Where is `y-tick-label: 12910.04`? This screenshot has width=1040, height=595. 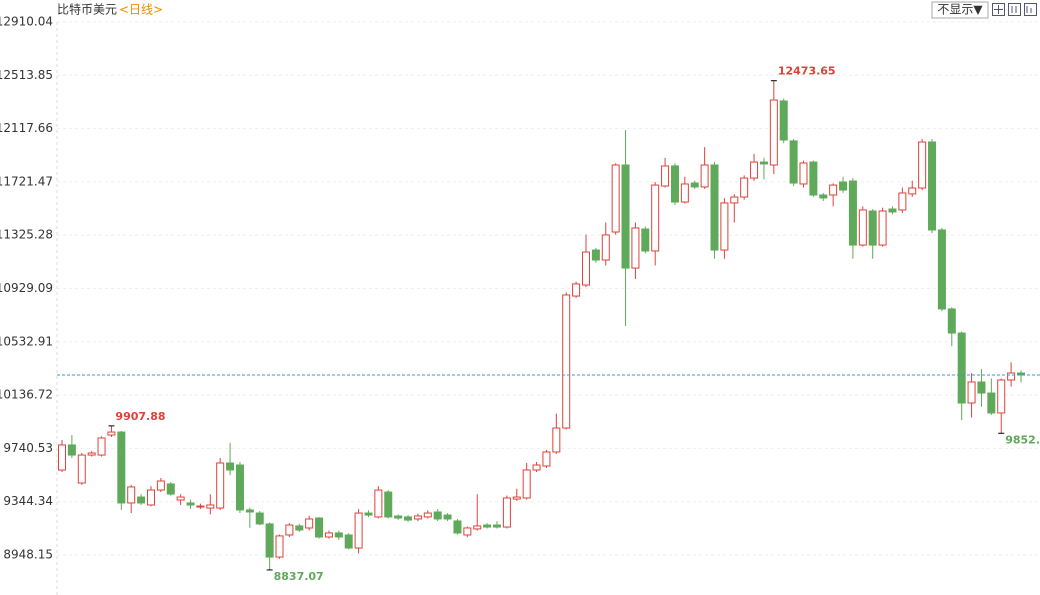 y-tick-label: 12910.04 is located at coordinates (26, 22).